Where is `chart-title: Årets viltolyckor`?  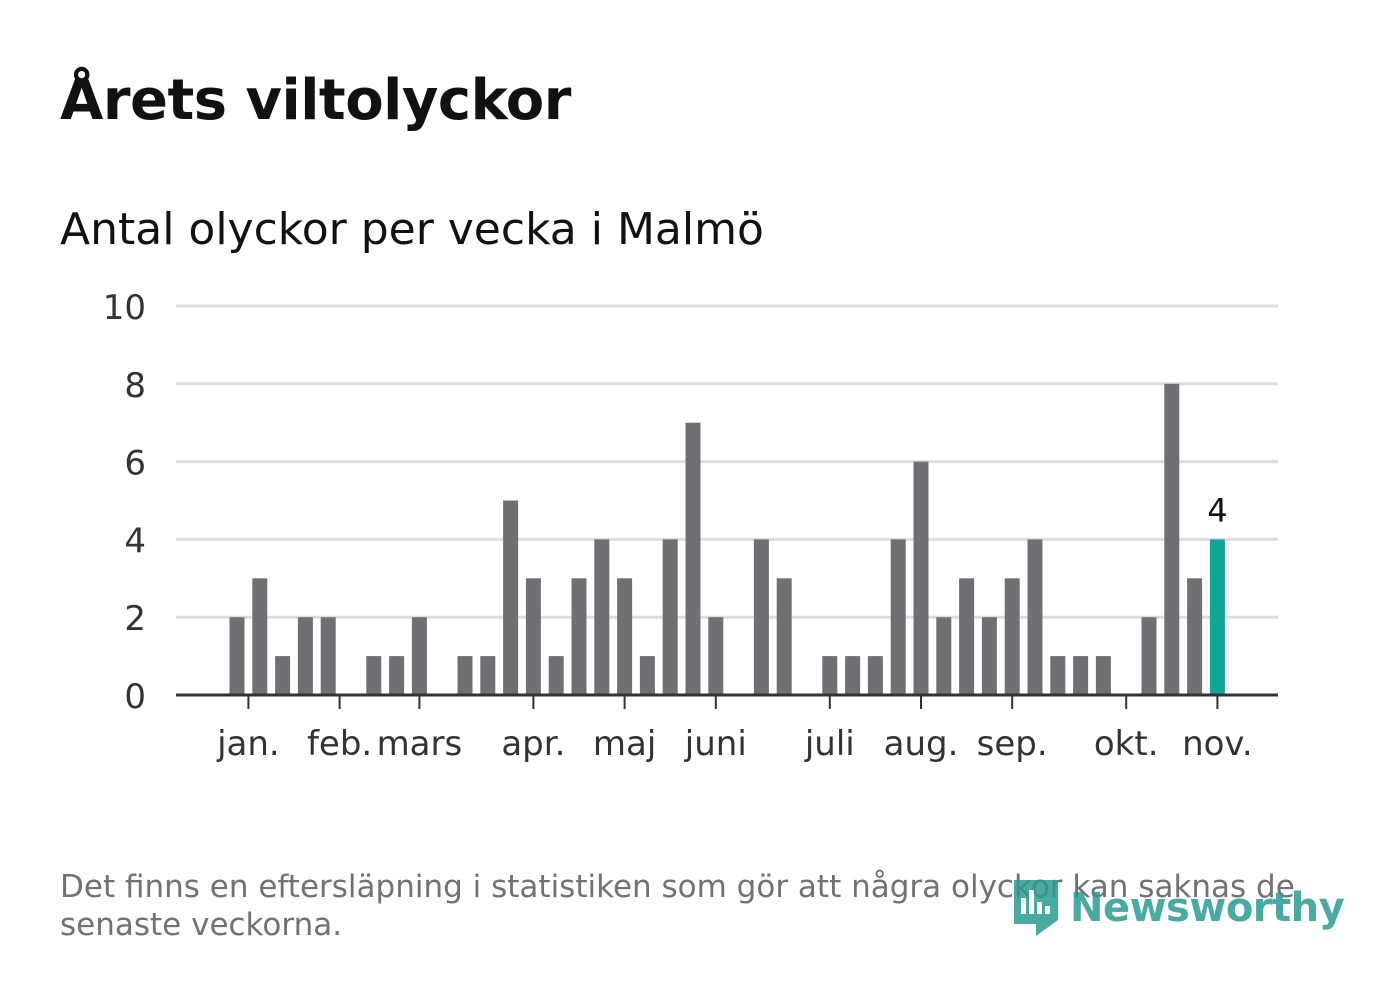
chart-title: Årets viltolyckor is located at coordinates (315, 100).